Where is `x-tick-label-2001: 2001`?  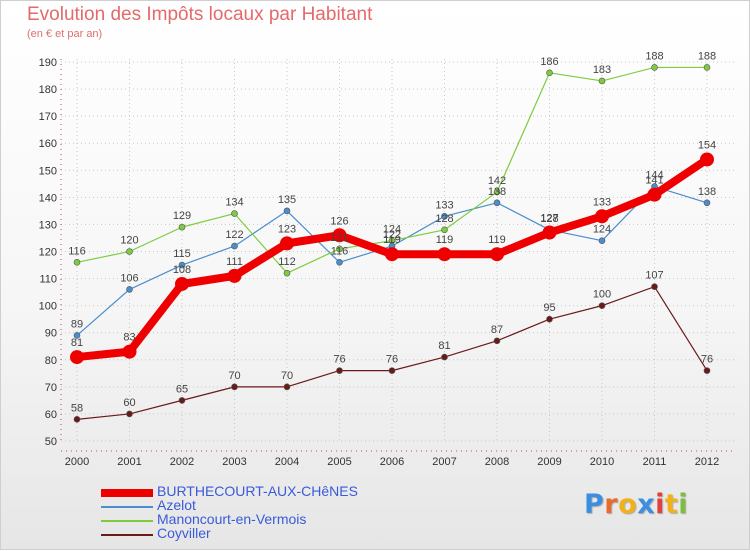
x-tick-label-2001: 2001 is located at coordinates (129, 462).